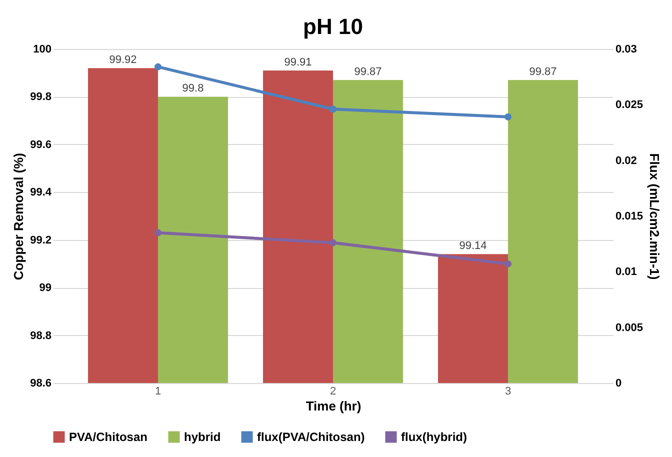 This screenshot has width=672, height=457. What do you see at coordinates (630, 216) in the screenshot?
I see `y2-tick-label: 0.015` at bounding box center [630, 216].